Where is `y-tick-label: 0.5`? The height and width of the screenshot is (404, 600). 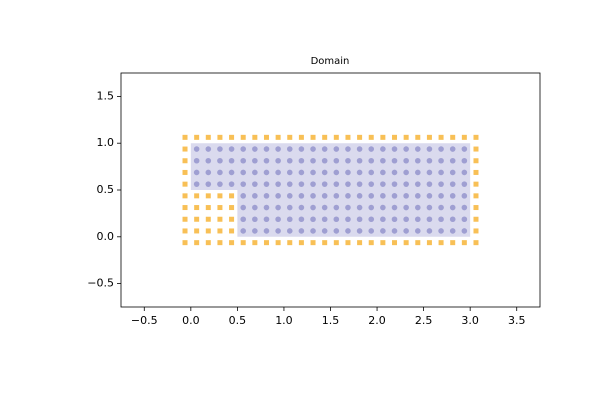 y-tick-label: 0.5 is located at coordinates (106, 189).